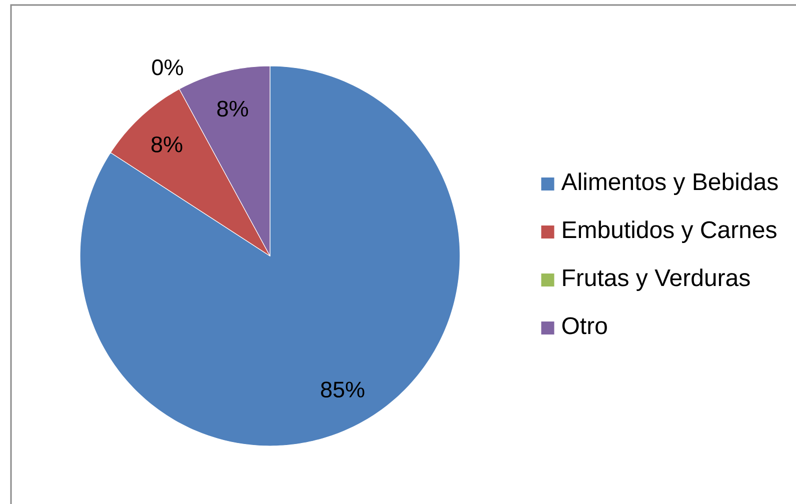  Describe the element at coordinates (342, 390) in the screenshot. I see `data-label: 85%` at that location.